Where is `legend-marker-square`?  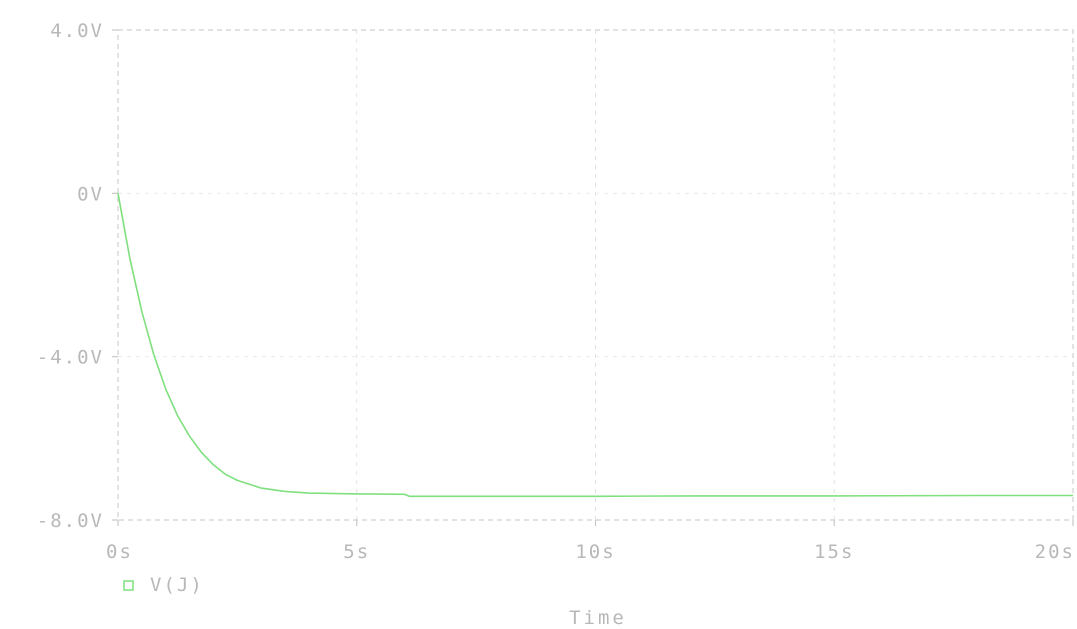
legend-marker-square is located at coordinates (128, 585).